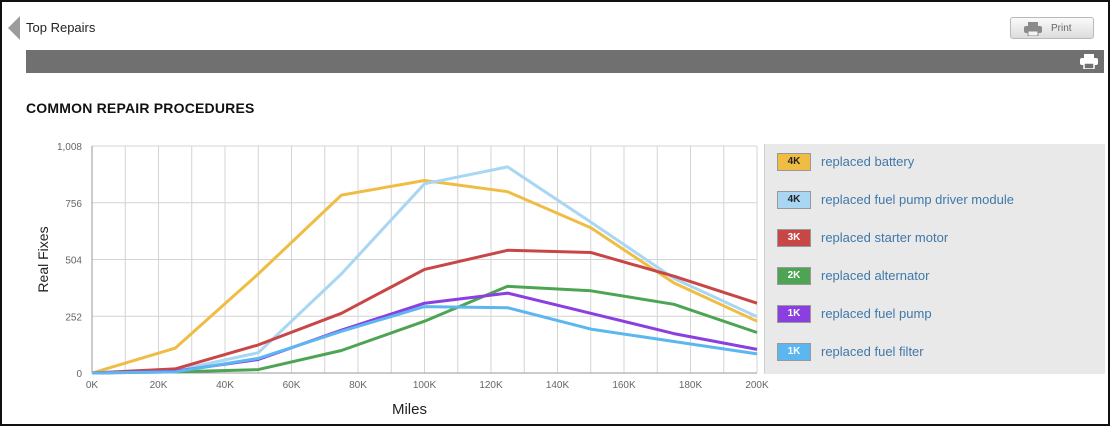  Describe the element at coordinates (868, 161) in the screenshot. I see `legend-label: replaced battery` at that location.